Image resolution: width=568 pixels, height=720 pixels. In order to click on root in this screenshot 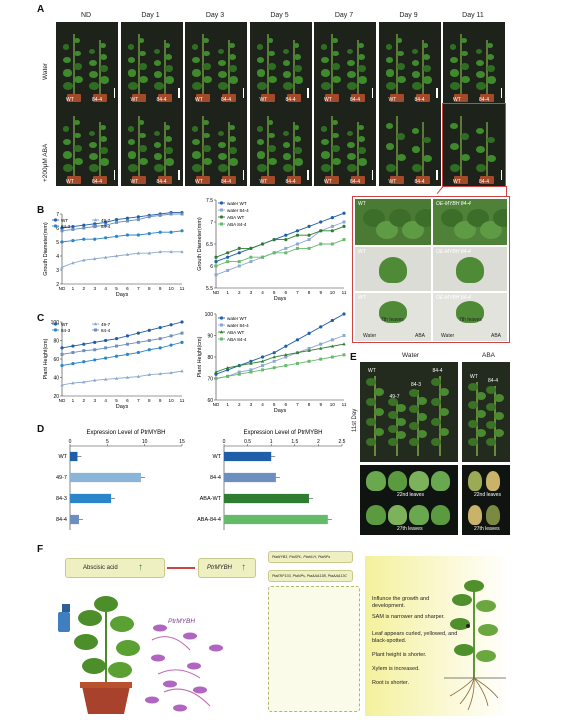, I will do `click(467, 691)`.